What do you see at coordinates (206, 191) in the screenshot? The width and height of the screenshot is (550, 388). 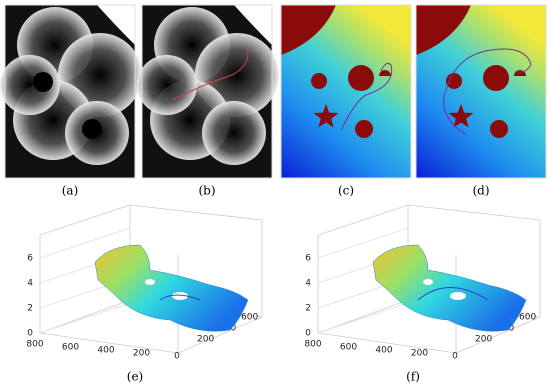 I see `panel-label: (b)` at bounding box center [206, 191].